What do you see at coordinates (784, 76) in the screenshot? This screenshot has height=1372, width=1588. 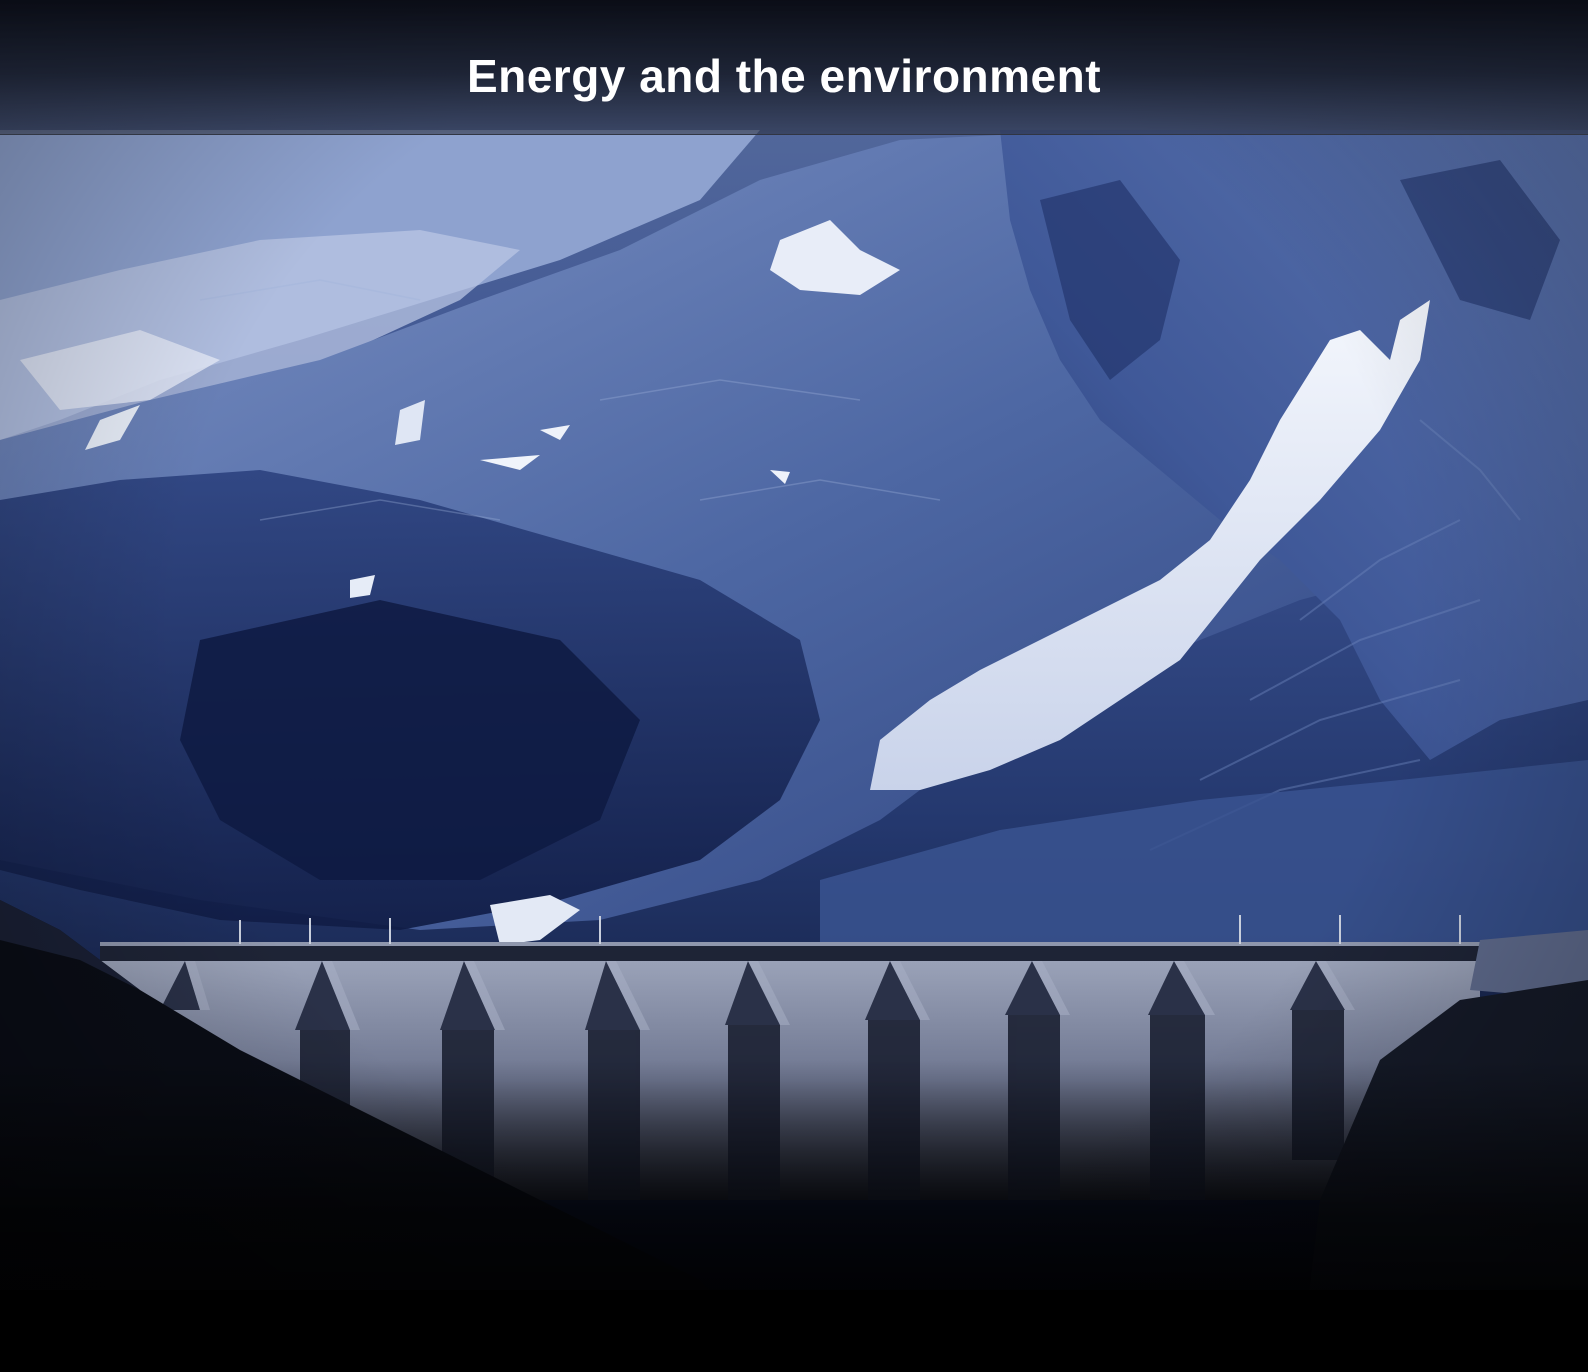 I see `page-title: Energy and the environment` at bounding box center [784, 76].